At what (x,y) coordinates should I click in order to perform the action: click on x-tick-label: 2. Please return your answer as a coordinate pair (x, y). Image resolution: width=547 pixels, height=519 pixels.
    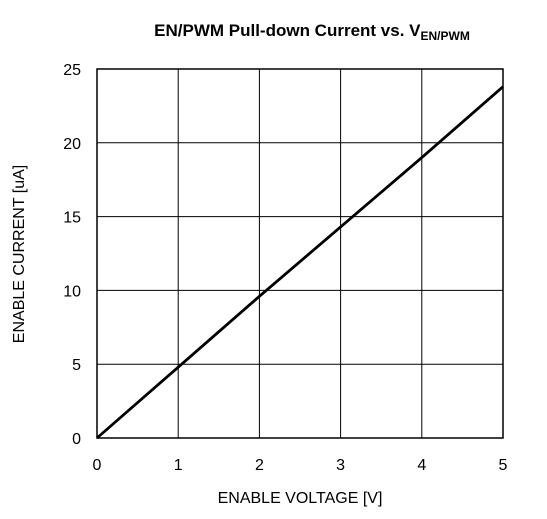
    Looking at the image, I should click on (259, 465).